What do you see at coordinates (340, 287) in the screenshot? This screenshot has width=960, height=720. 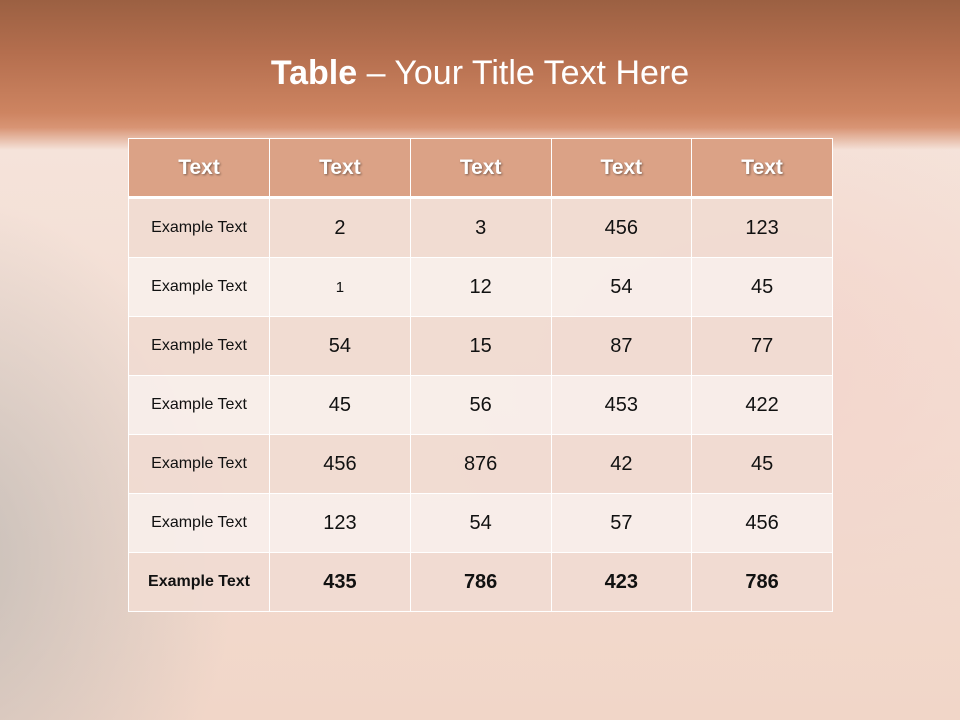 I see `table-cell: 1` at bounding box center [340, 287].